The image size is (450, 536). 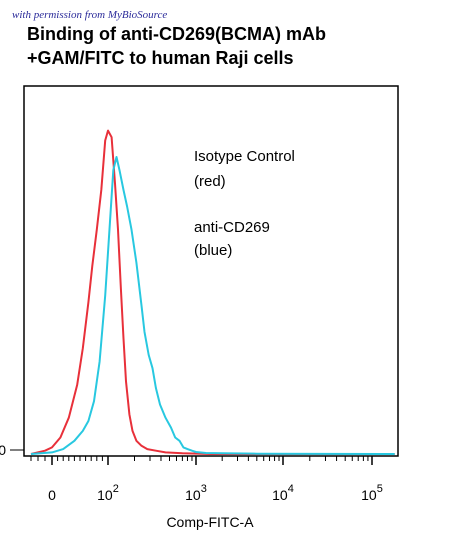 I want to click on chart-title-line-1: Binding of anti-CD269(BCMA) mAb, so click(x=176, y=34).